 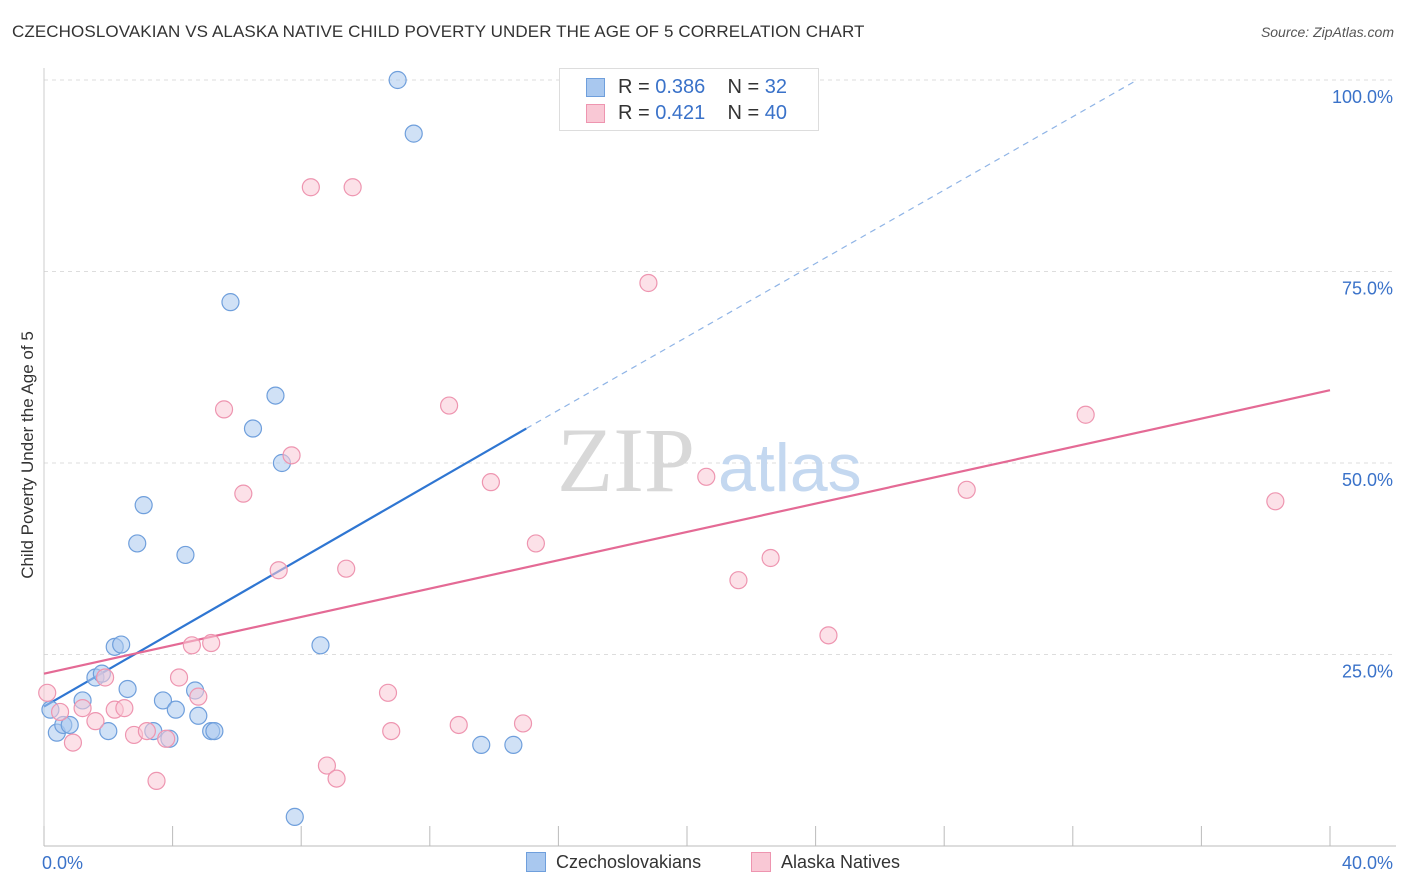 I want to click on bottom-legend-label: Czechoslovakians, so click(x=629, y=862).